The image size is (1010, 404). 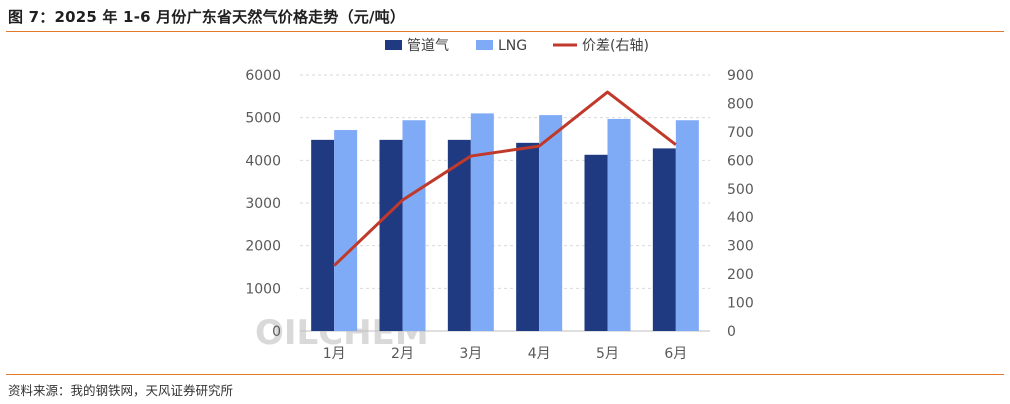 What do you see at coordinates (740, 76) in the screenshot?
I see `right-tick-label: 900` at bounding box center [740, 76].